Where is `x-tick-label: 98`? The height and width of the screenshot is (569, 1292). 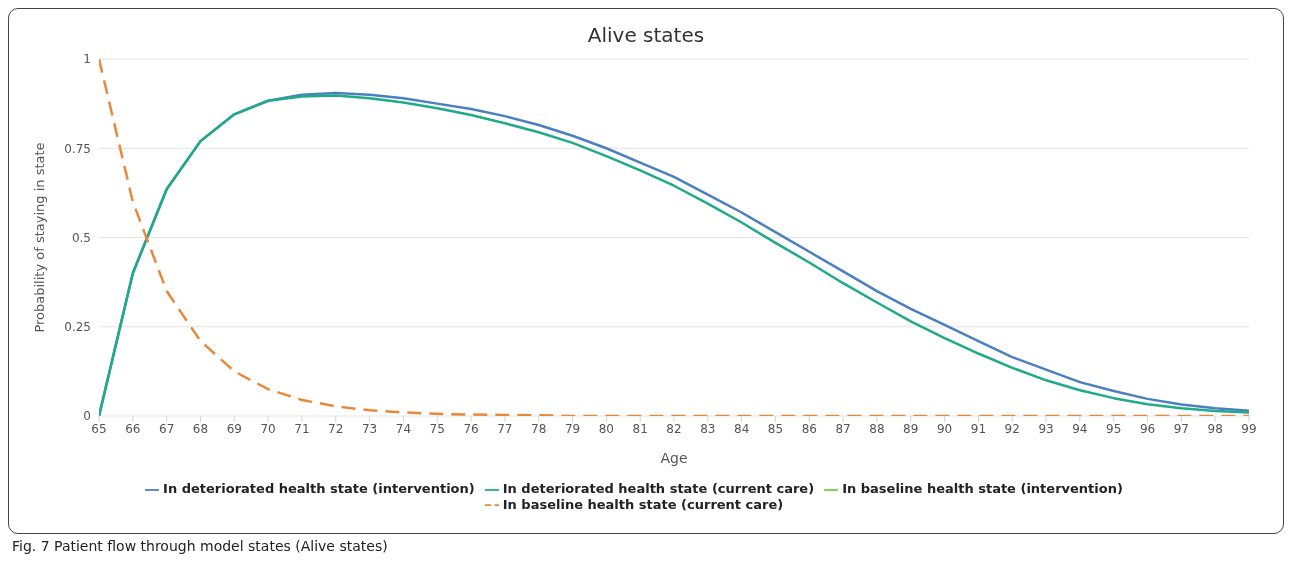 x-tick-label: 98 is located at coordinates (1215, 428).